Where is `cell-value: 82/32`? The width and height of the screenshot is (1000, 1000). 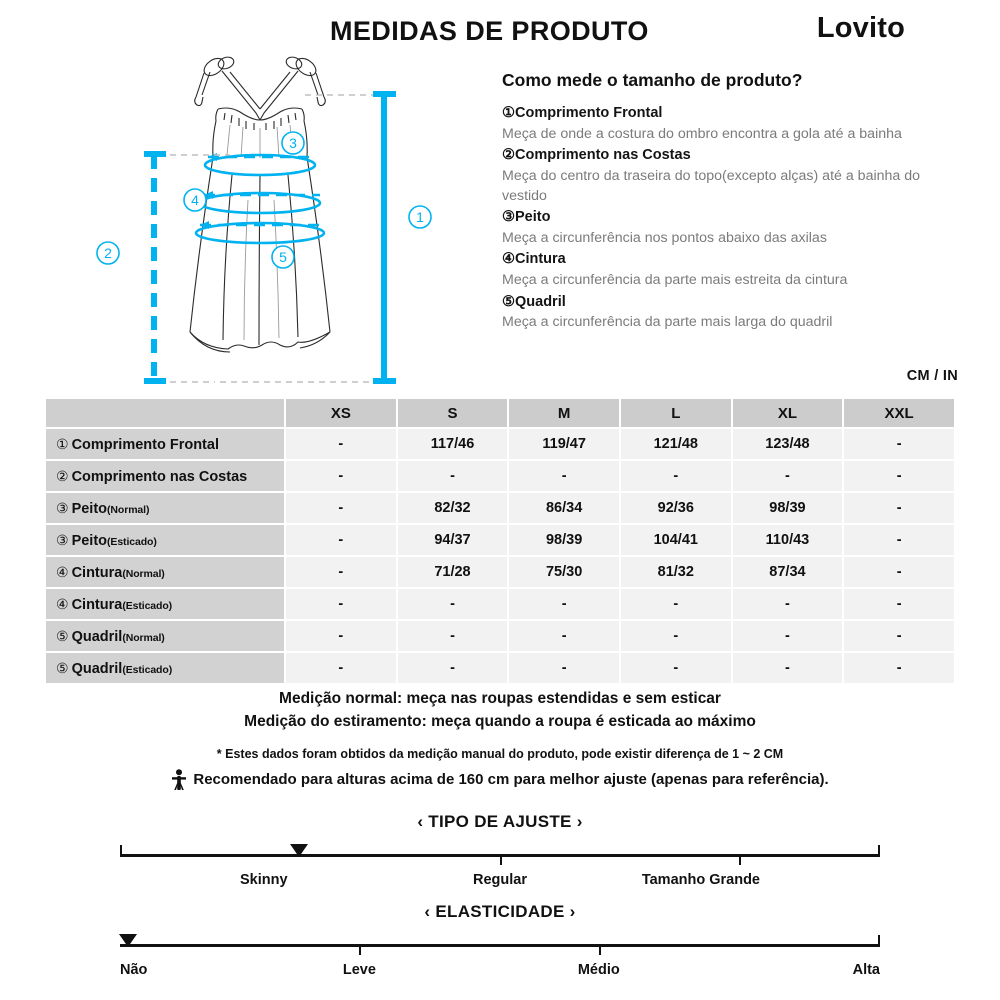
cell-value: 82/32 is located at coordinates (452, 508).